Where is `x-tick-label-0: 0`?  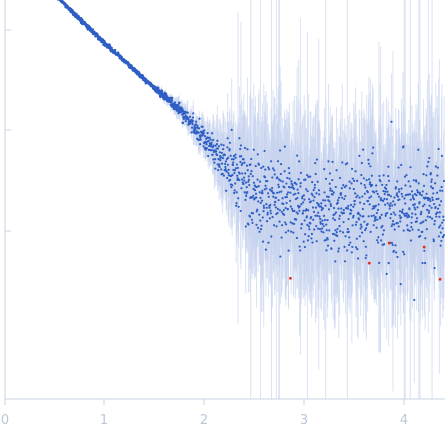 x-tick-label-0: 0 is located at coordinates (5, 420).